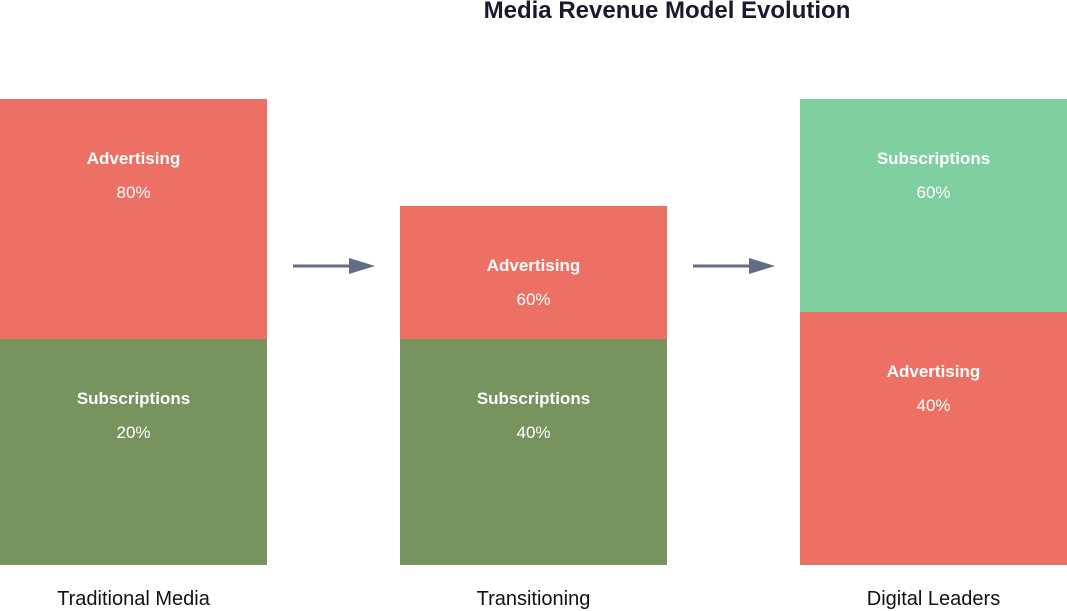 The width and height of the screenshot is (1067, 611). I want to click on segment-subscriptions: Subscriptions 20%, so click(133, 452).